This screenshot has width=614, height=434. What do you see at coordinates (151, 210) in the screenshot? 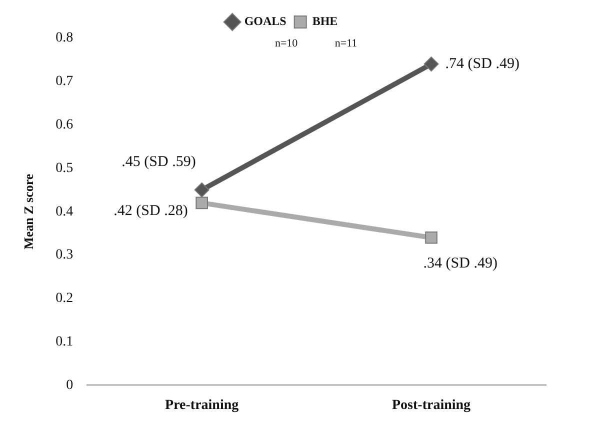
I see `data-label: .42 (SD .28)` at bounding box center [151, 210].